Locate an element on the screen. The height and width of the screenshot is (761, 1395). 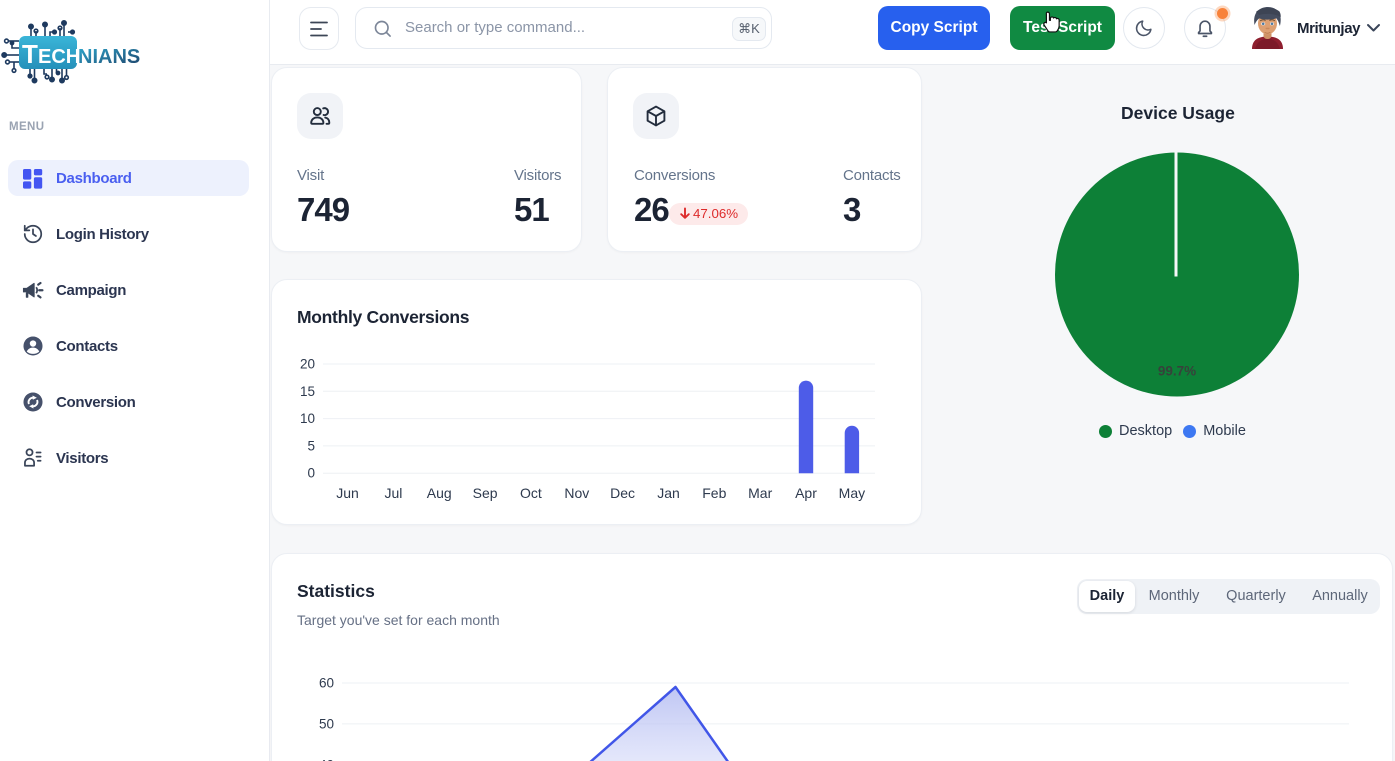
svg-text: 15 is located at coordinates (307, 391).